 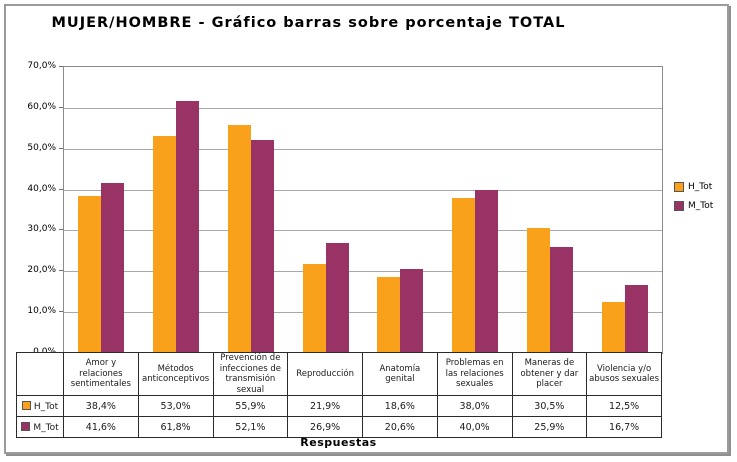 I want to click on y-tick-label: 70,0%, so click(x=41, y=66).